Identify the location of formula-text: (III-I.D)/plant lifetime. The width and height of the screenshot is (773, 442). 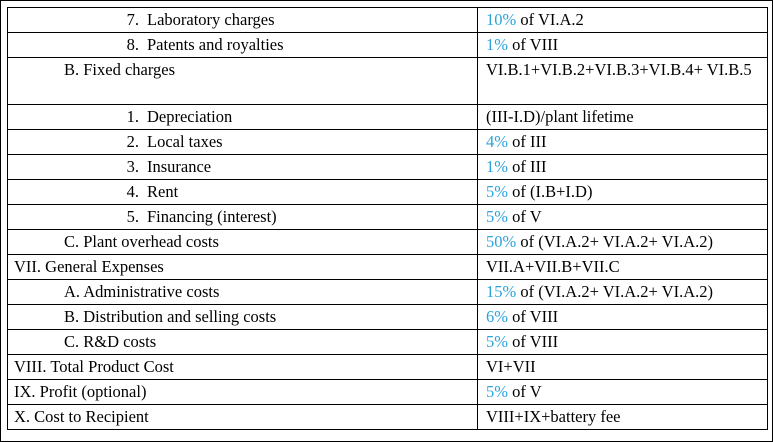
(560, 116).